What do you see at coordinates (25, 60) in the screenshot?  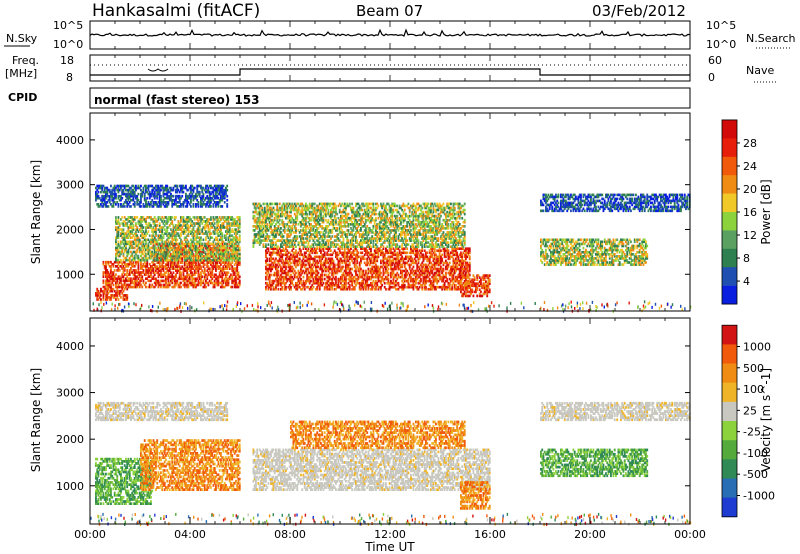 I see `freq-label-1: Freq.` at bounding box center [25, 60].